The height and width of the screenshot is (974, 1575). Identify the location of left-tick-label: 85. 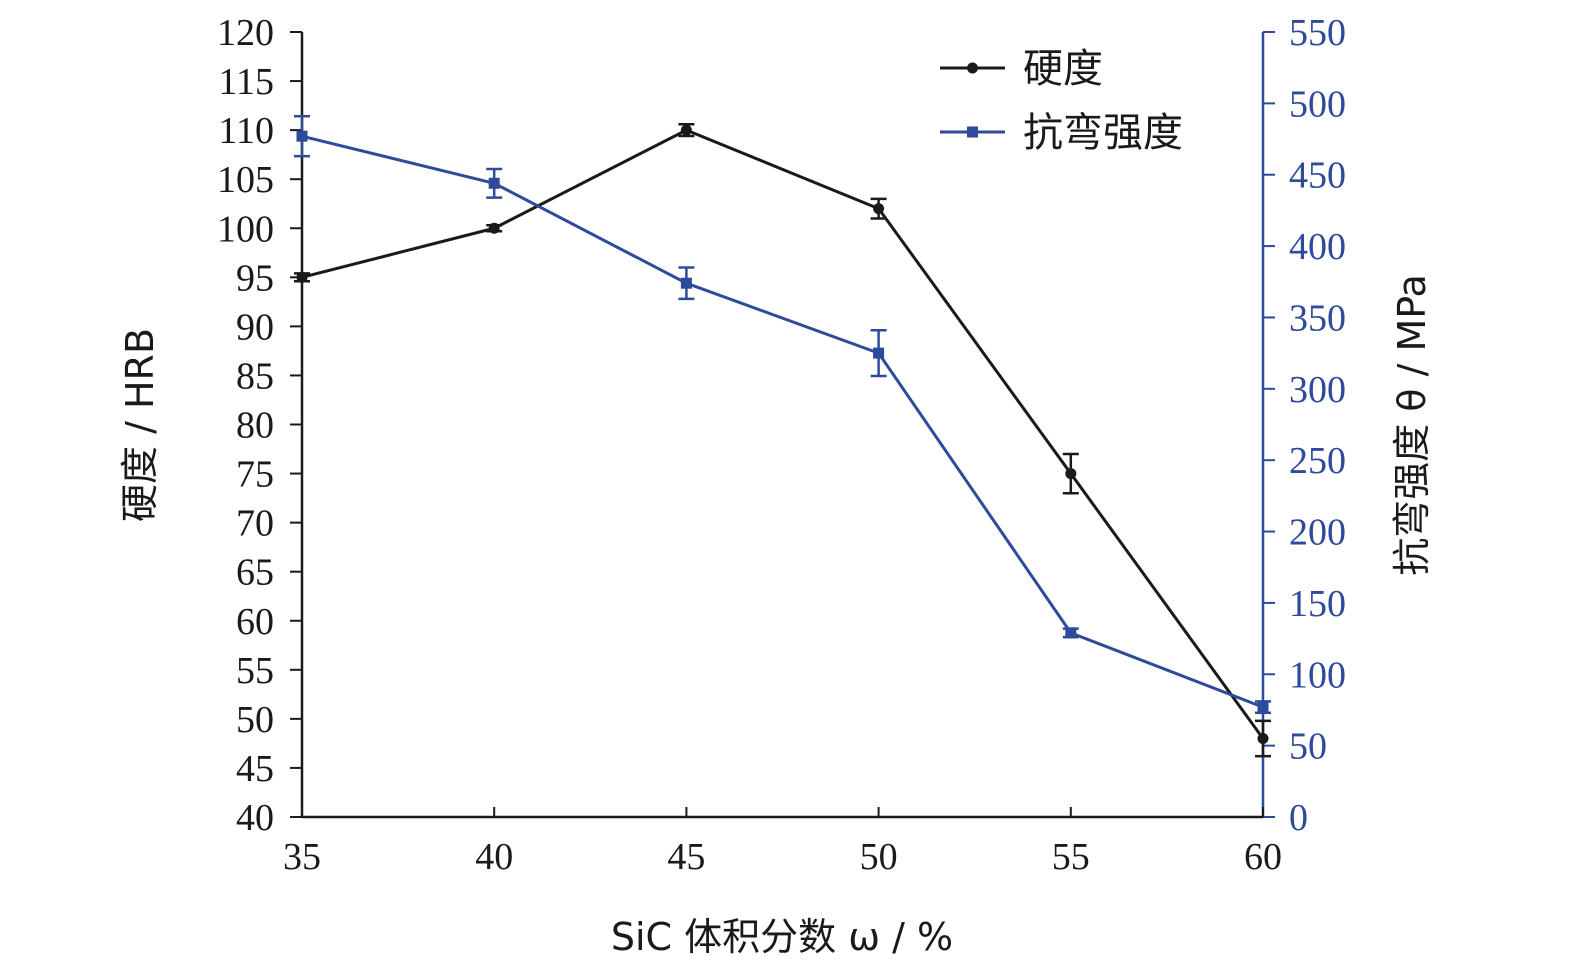
(255, 376).